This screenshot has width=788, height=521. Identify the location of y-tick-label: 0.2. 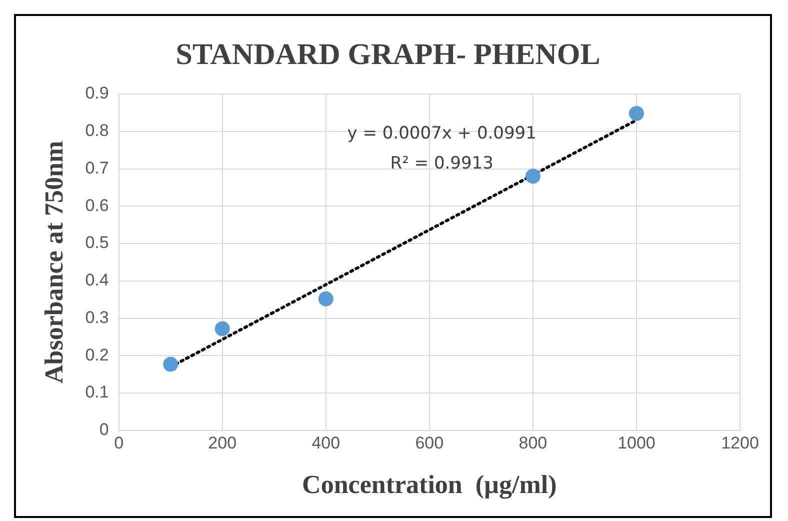
(97, 354).